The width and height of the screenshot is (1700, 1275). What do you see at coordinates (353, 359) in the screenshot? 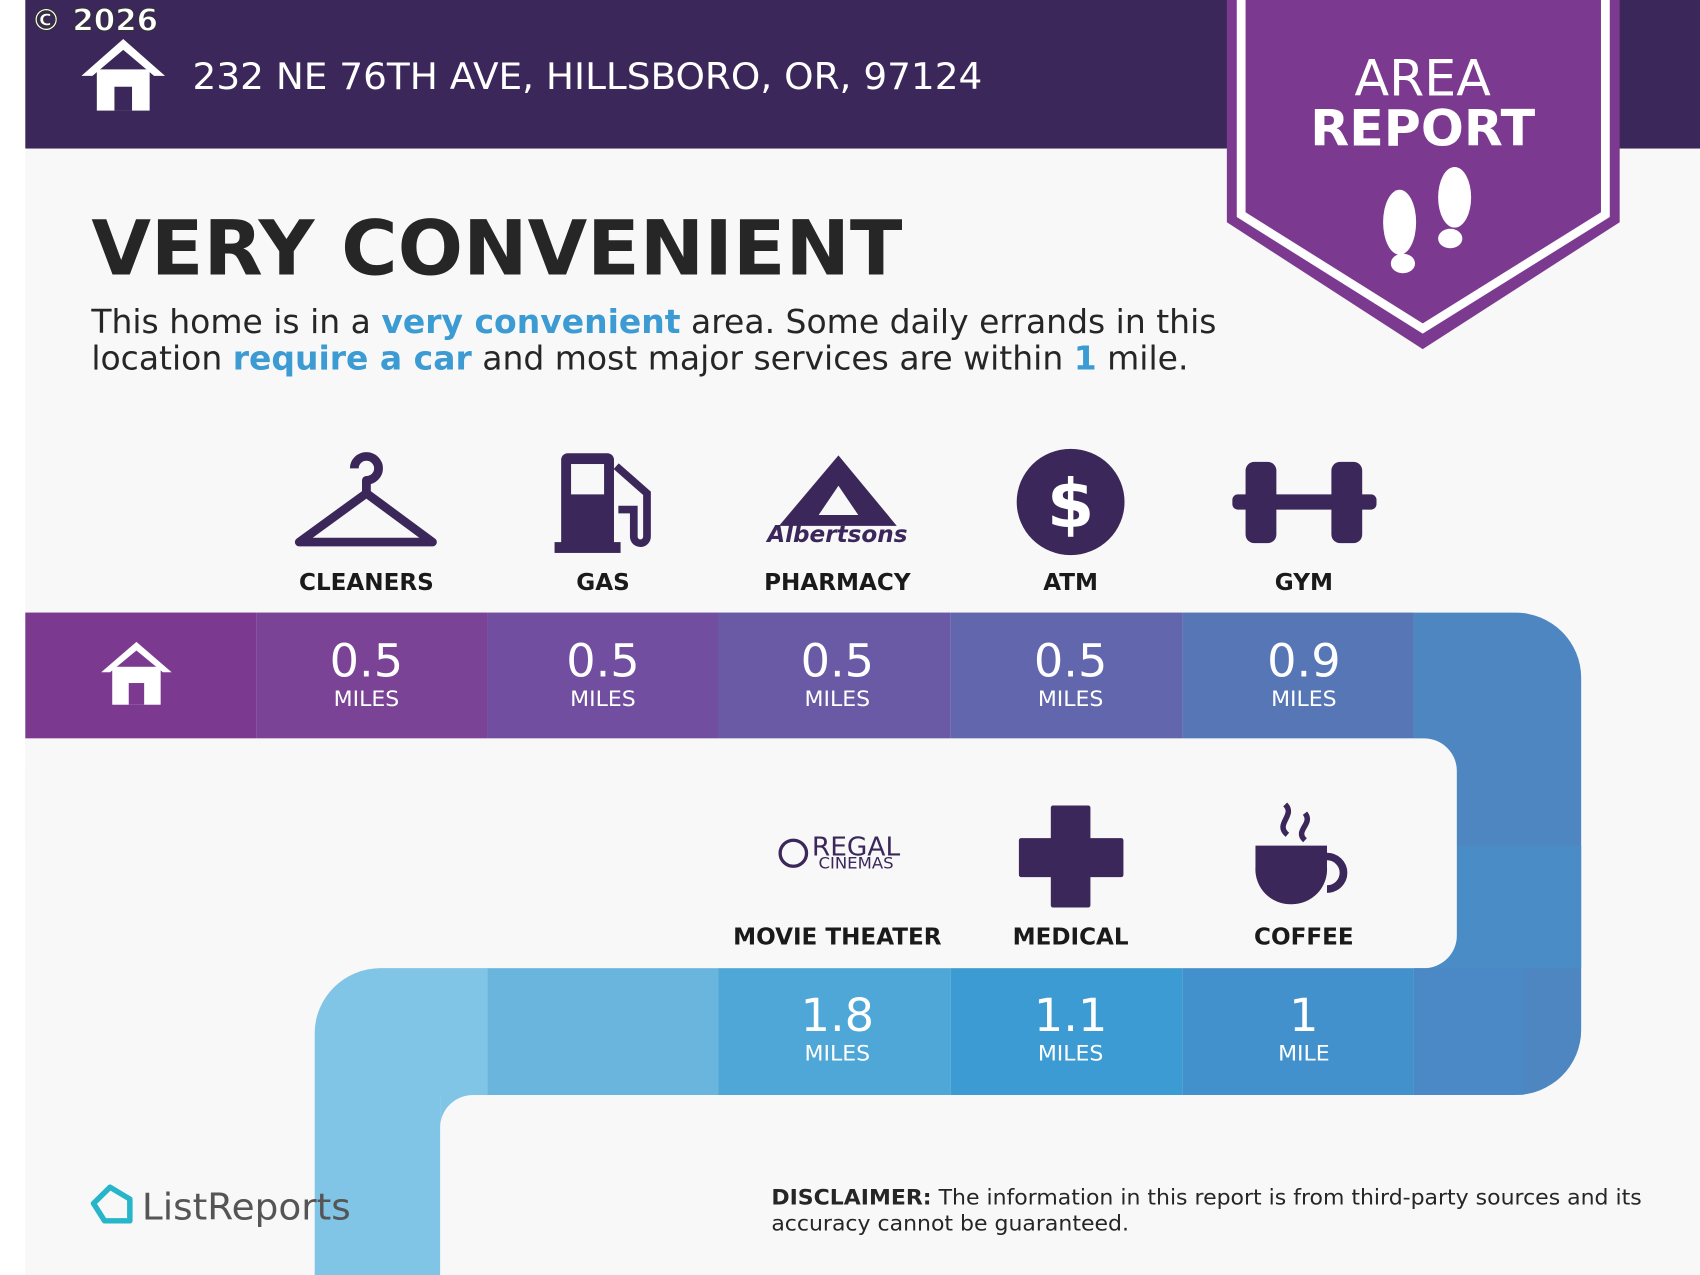
I see `summary-segment: require a car` at bounding box center [353, 359].